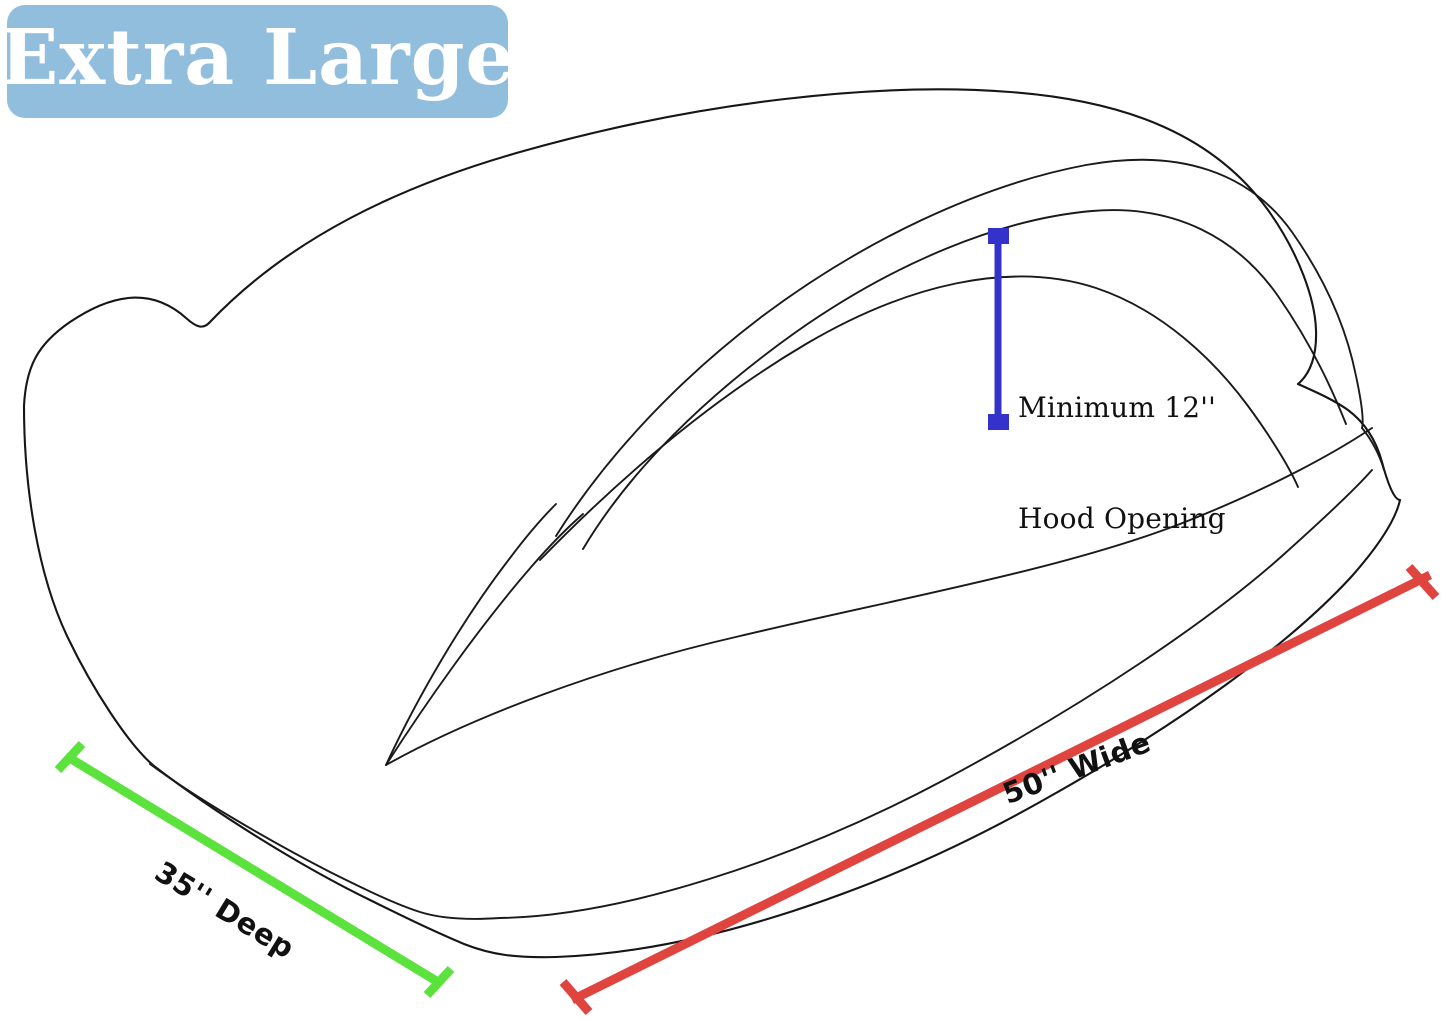 Image resolution: width=1445 pixels, height=1021 pixels. What do you see at coordinates (919, 418) in the screenshot?
I see `box-hood-inner-arc` at bounding box center [919, 418].